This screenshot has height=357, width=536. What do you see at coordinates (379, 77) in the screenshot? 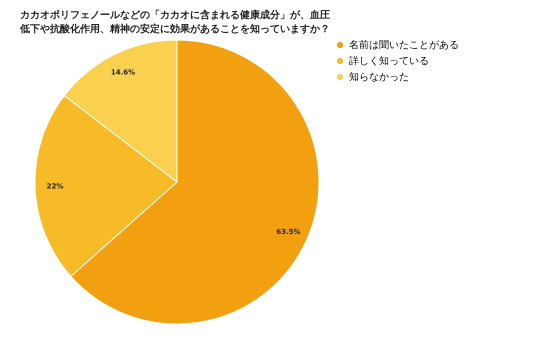
I see `legend-label: 知らなかった` at bounding box center [379, 77].